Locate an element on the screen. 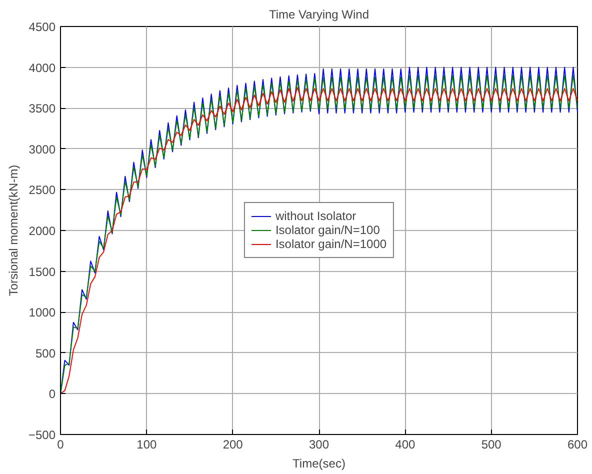 The width and height of the screenshot is (592, 474). x-tick-label: 500 is located at coordinates (491, 445).